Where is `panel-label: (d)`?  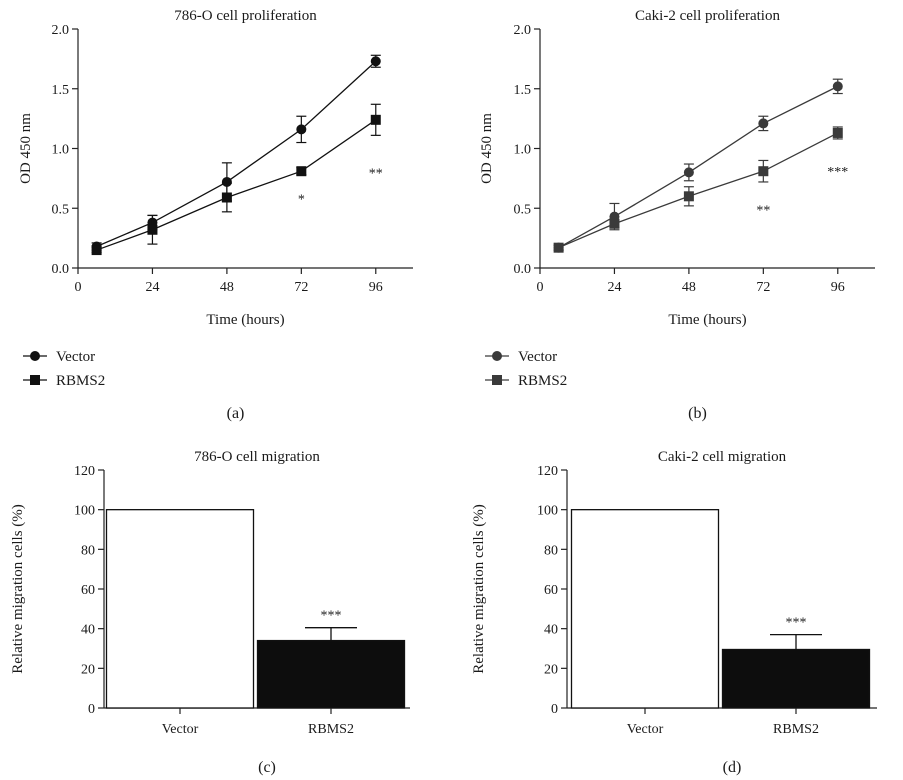 panel-label: (d) is located at coordinates (732, 767).